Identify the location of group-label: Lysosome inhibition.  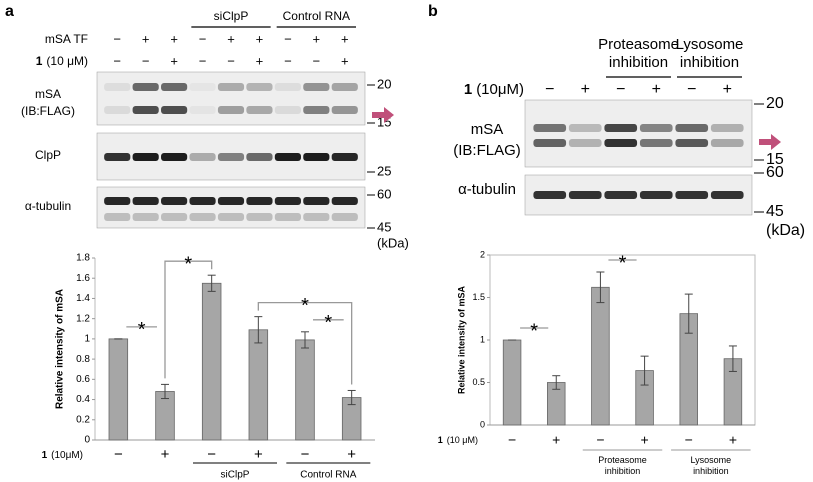
(710, 465).